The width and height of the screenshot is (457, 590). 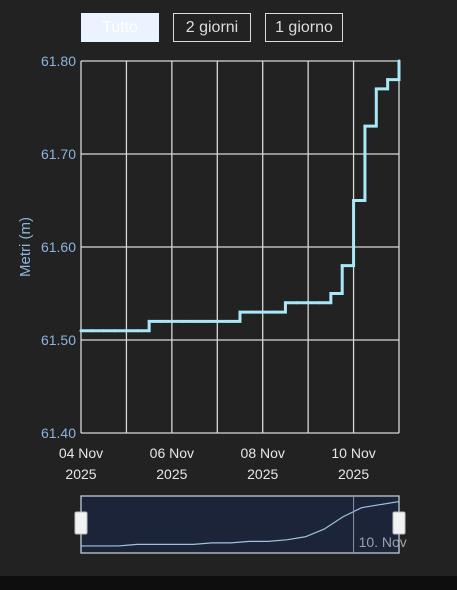 I want to click on x-tick-label: 08 Nov, so click(x=263, y=453).